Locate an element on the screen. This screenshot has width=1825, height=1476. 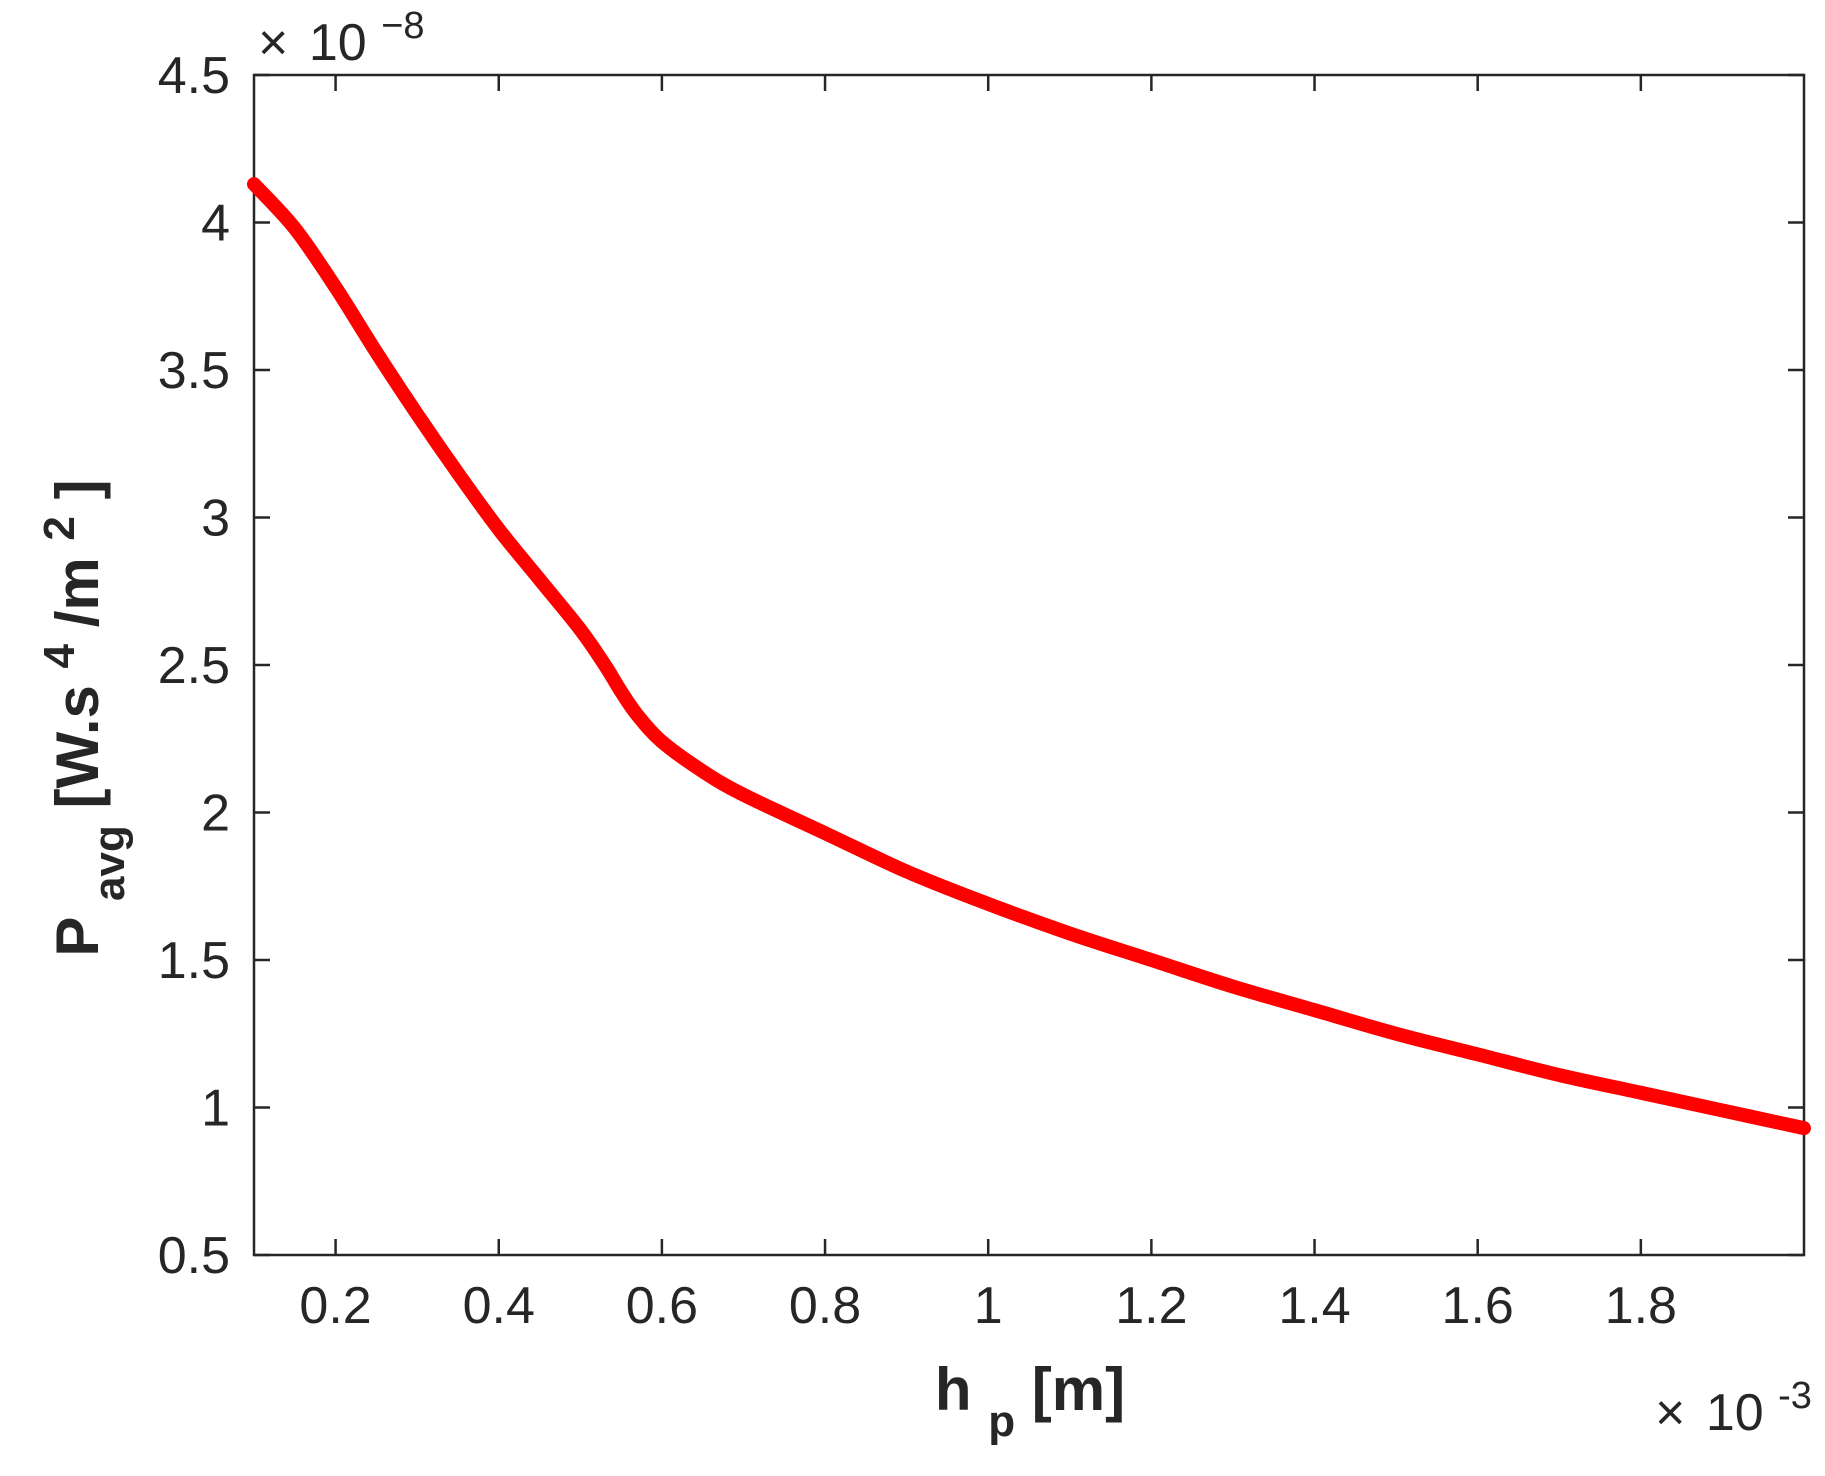
y-label-unit-post: ] is located at coordinates (77, 489).